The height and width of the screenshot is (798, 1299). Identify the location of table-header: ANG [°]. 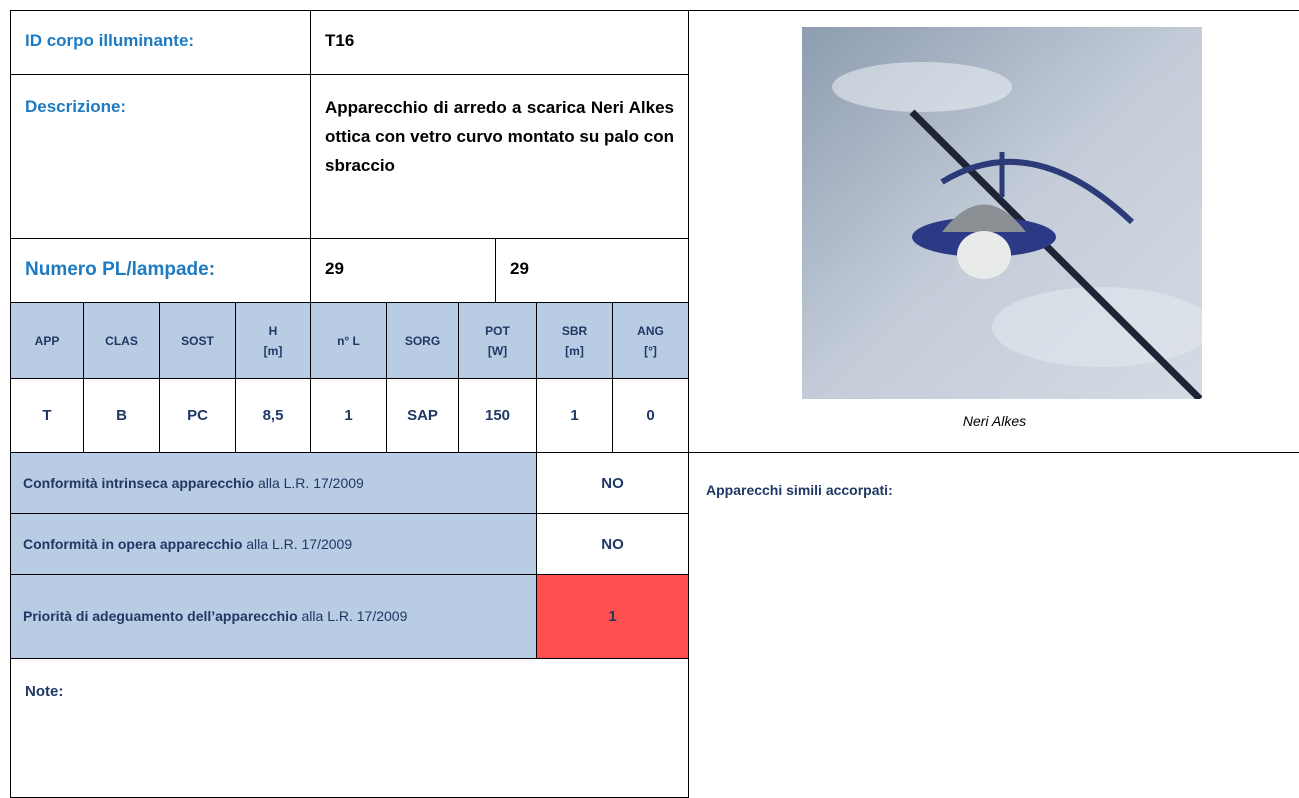
(650, 340).